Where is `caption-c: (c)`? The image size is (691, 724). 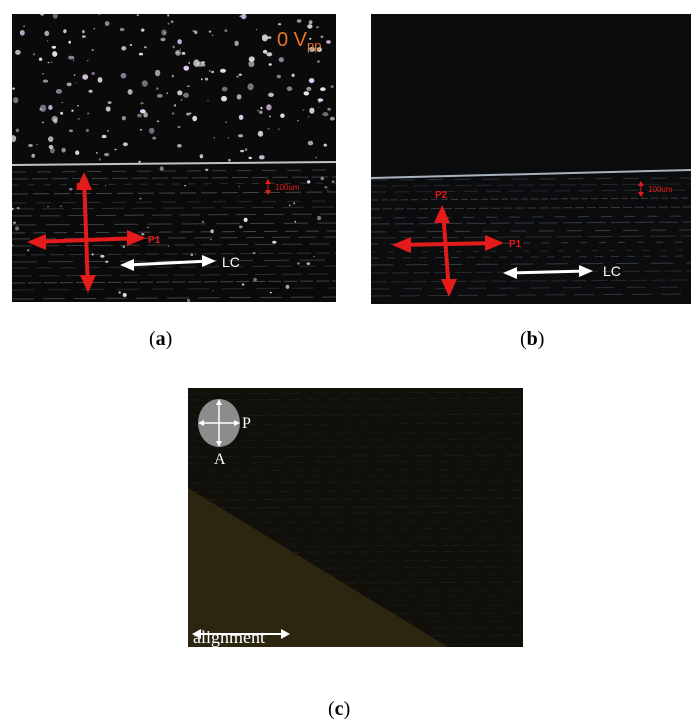 caption-c: (c) is located at coordinates (339, 709).